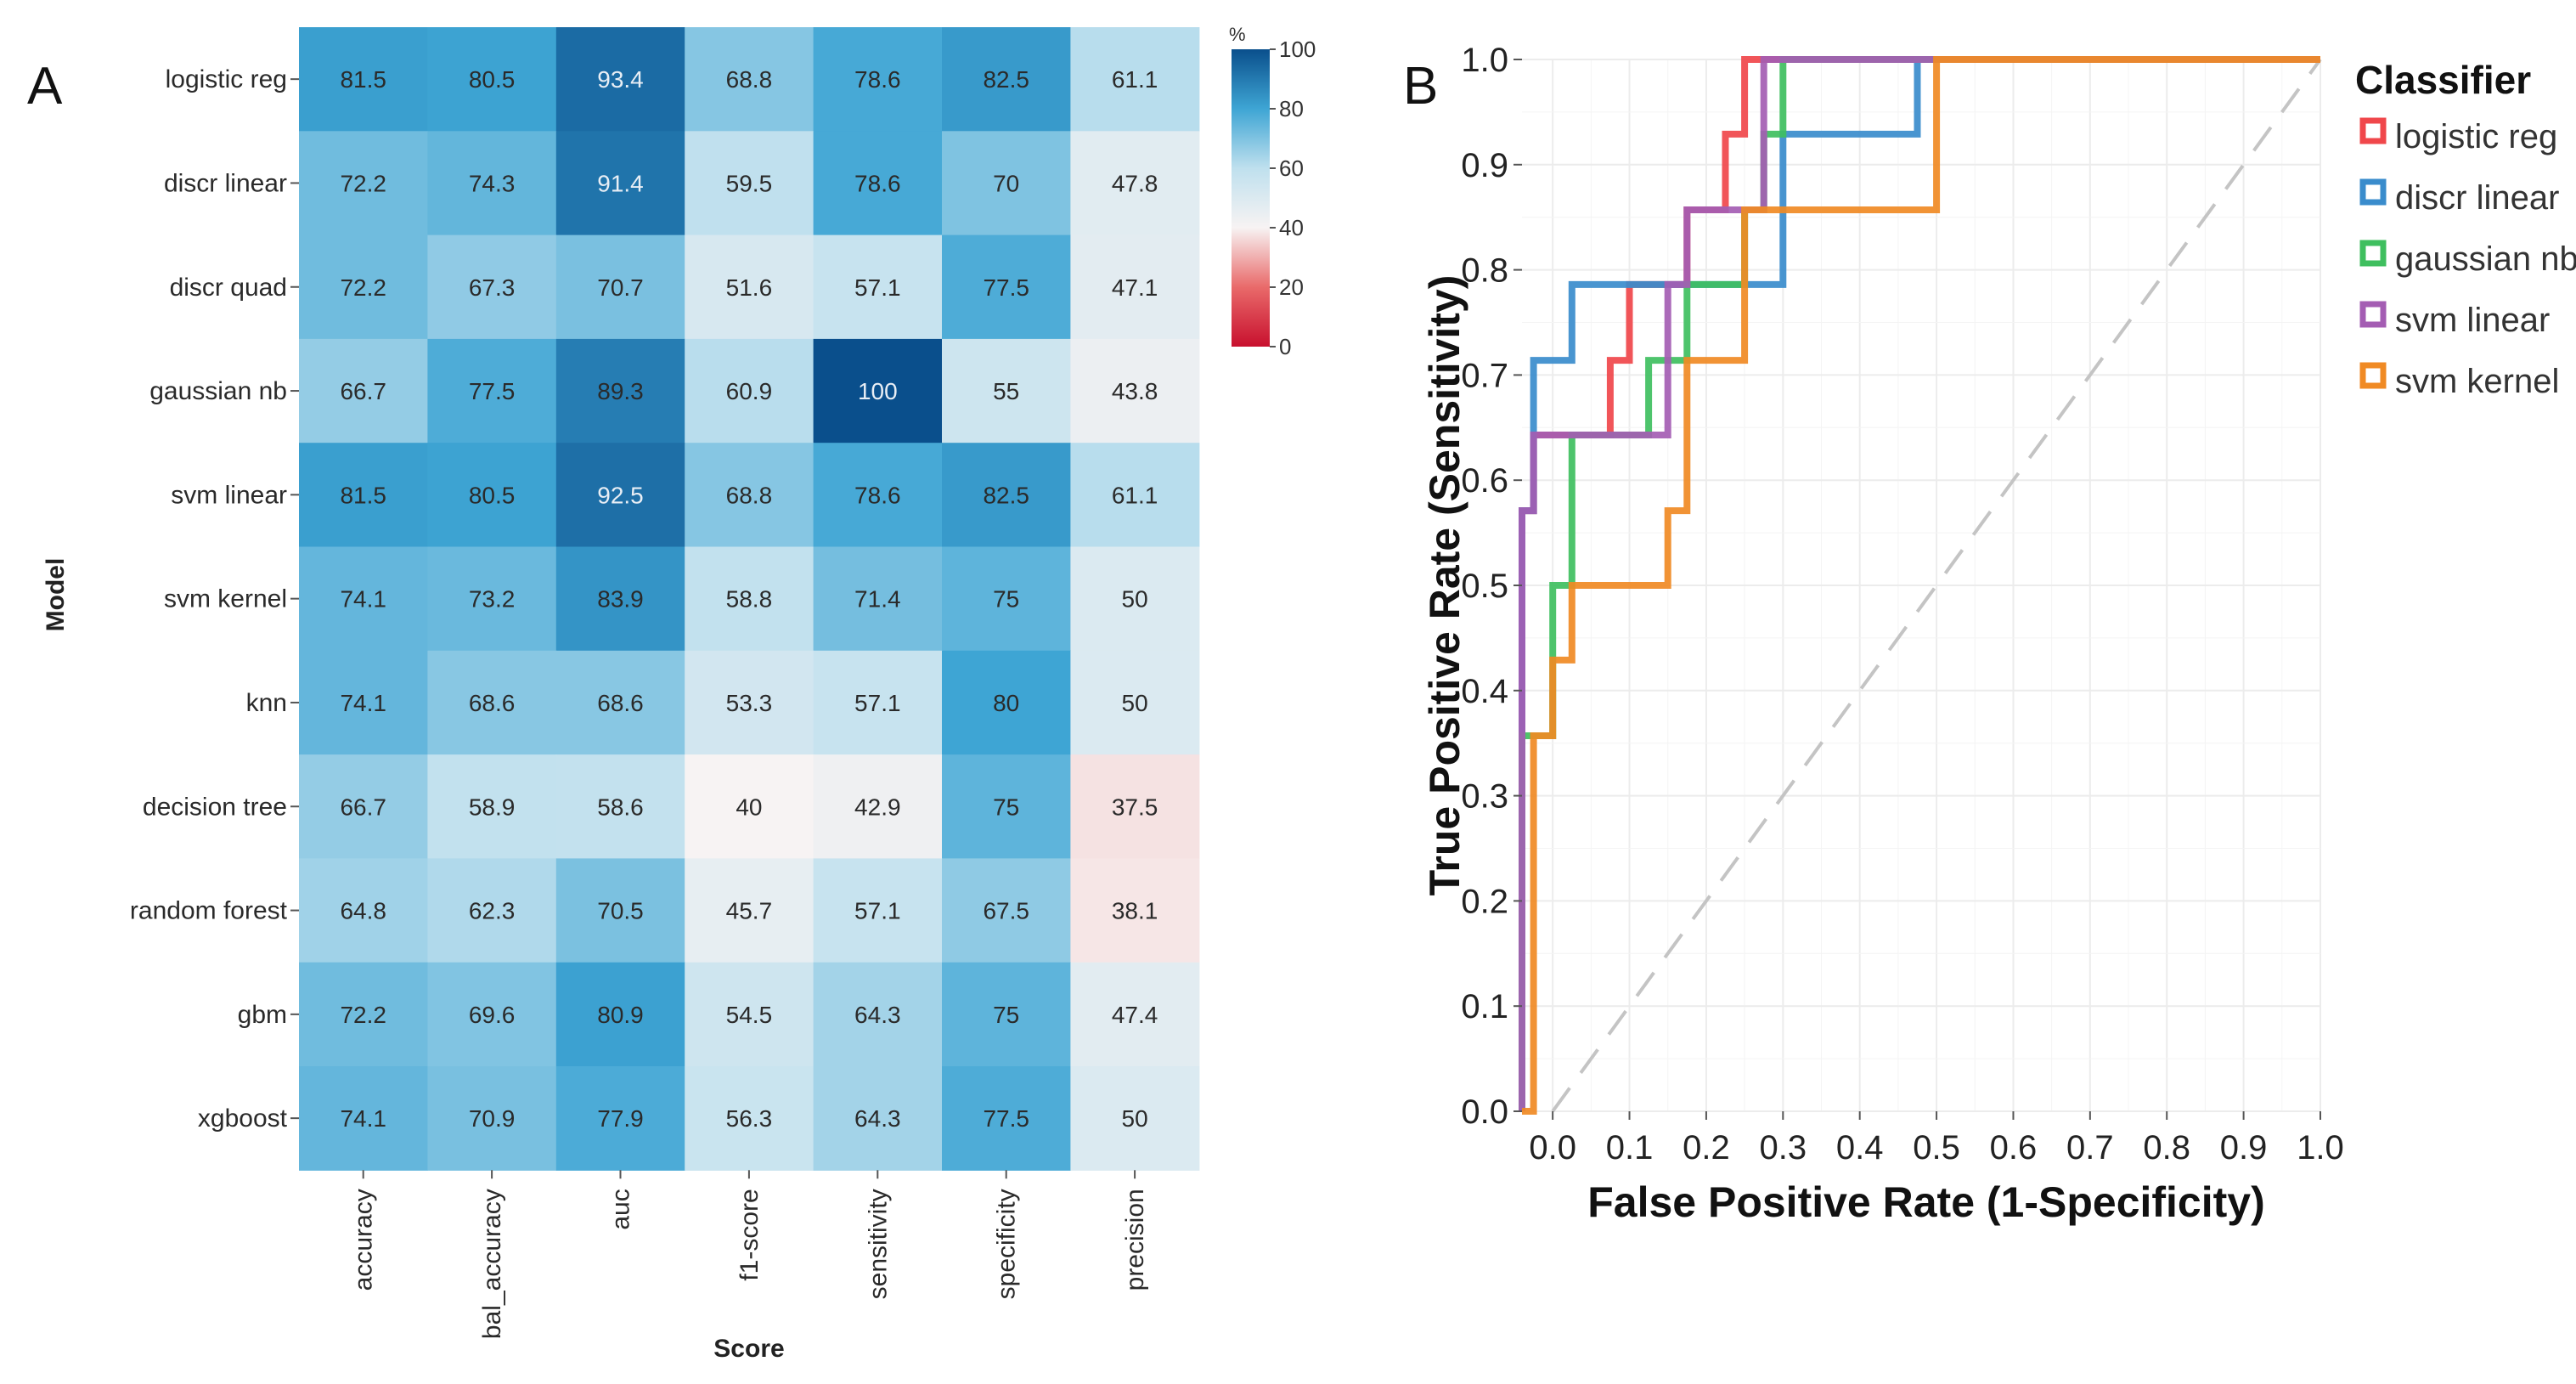 The width and height of the screenshot is (2576, 1384). Describe the element at coordinates (1484, 271) in the screenshot. I see `roc-y-tick-label: 0.8` at that location.